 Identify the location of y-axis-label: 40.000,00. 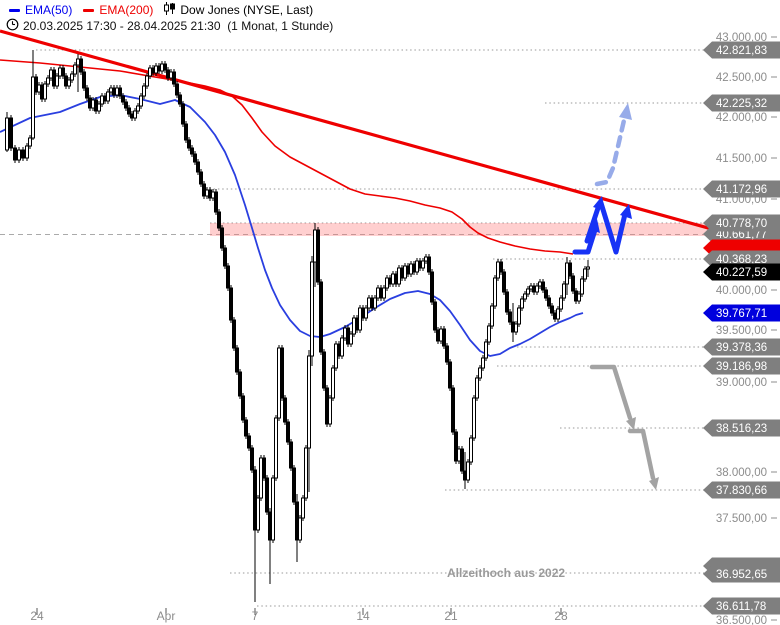
(741, 291).